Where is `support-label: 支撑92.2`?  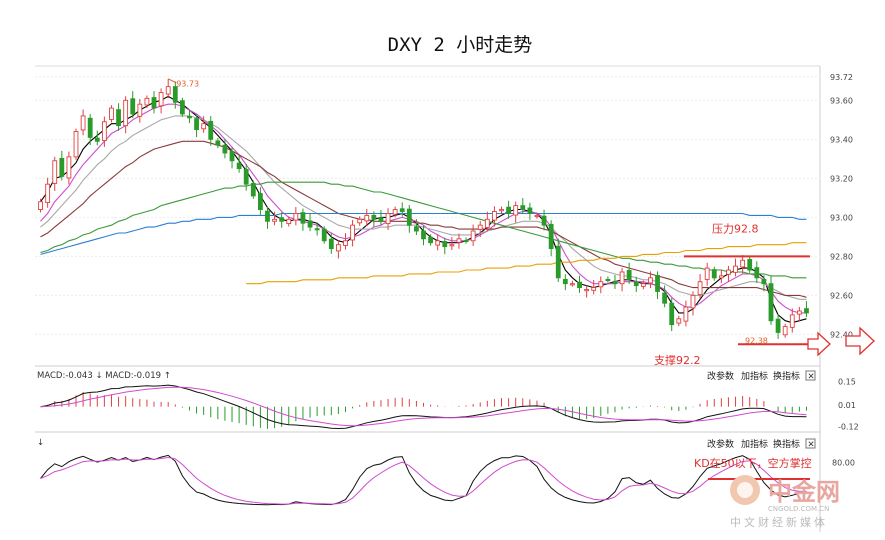 support-label: 支撑92.2 is located at coordinates (677, 360).